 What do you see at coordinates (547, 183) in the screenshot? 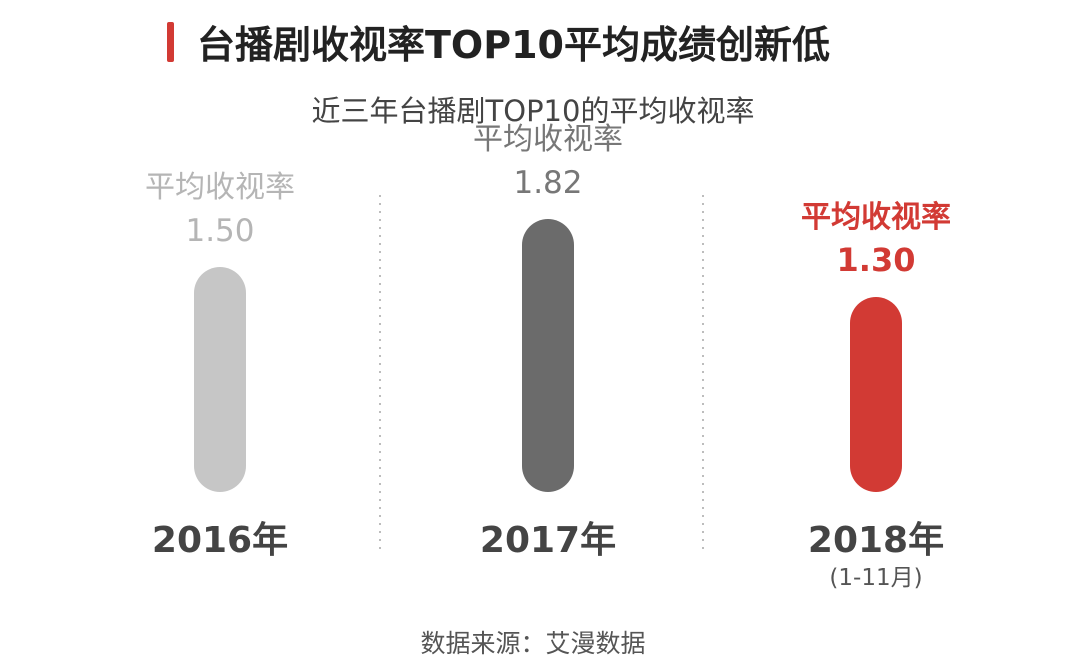
I see `data-label-2: 1.82` at bounding box center [547, 183].